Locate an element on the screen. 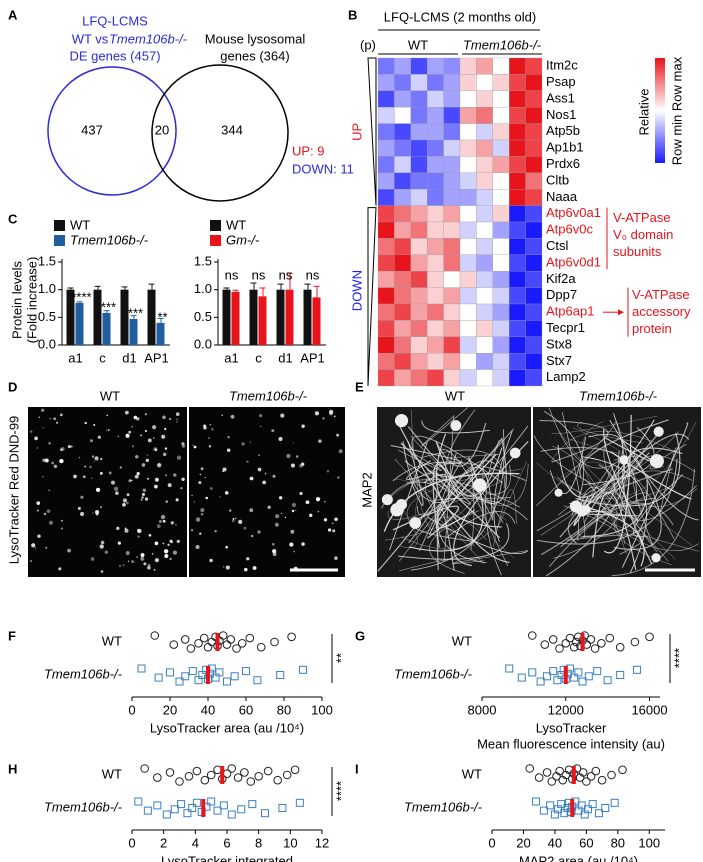  significance: *** is located at coordinates (108, 306).